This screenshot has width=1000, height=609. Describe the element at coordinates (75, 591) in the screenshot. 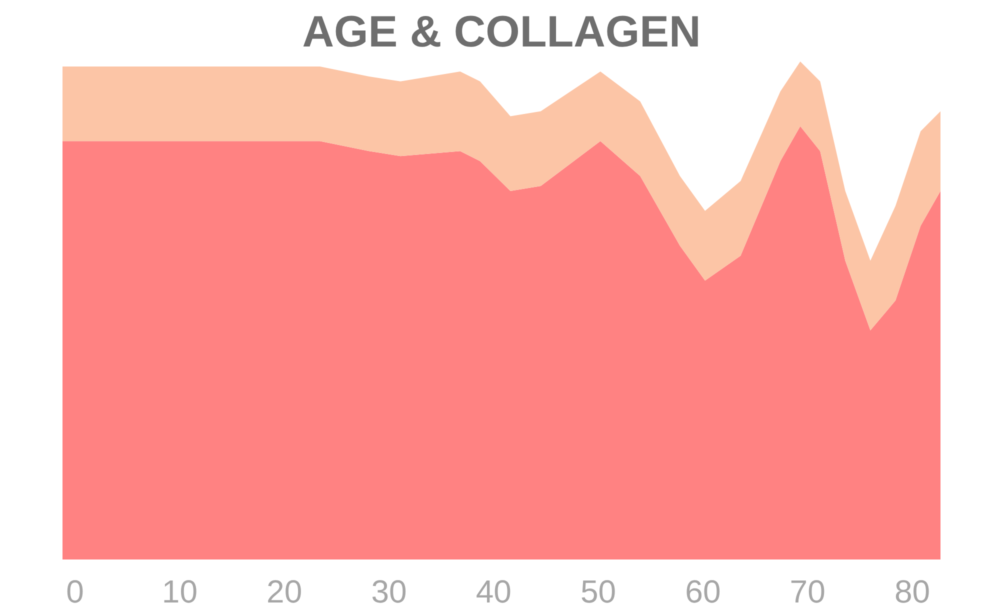

I see `x-tick-label: 0` at that location.